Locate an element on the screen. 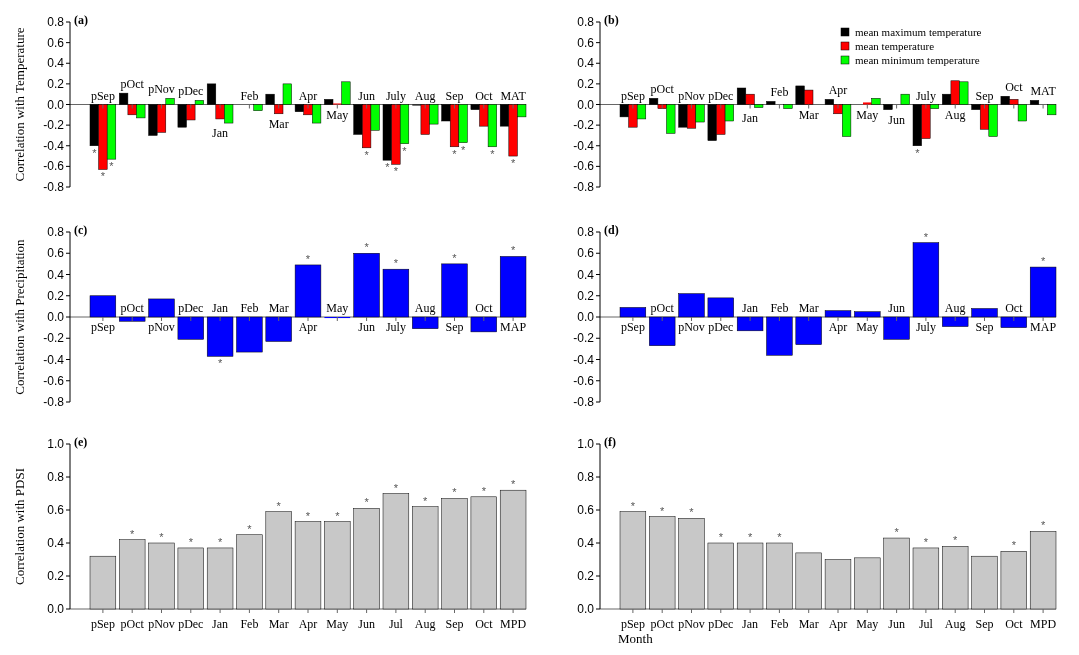  legend-label: mean temperature is located at coordinates (895, 46).